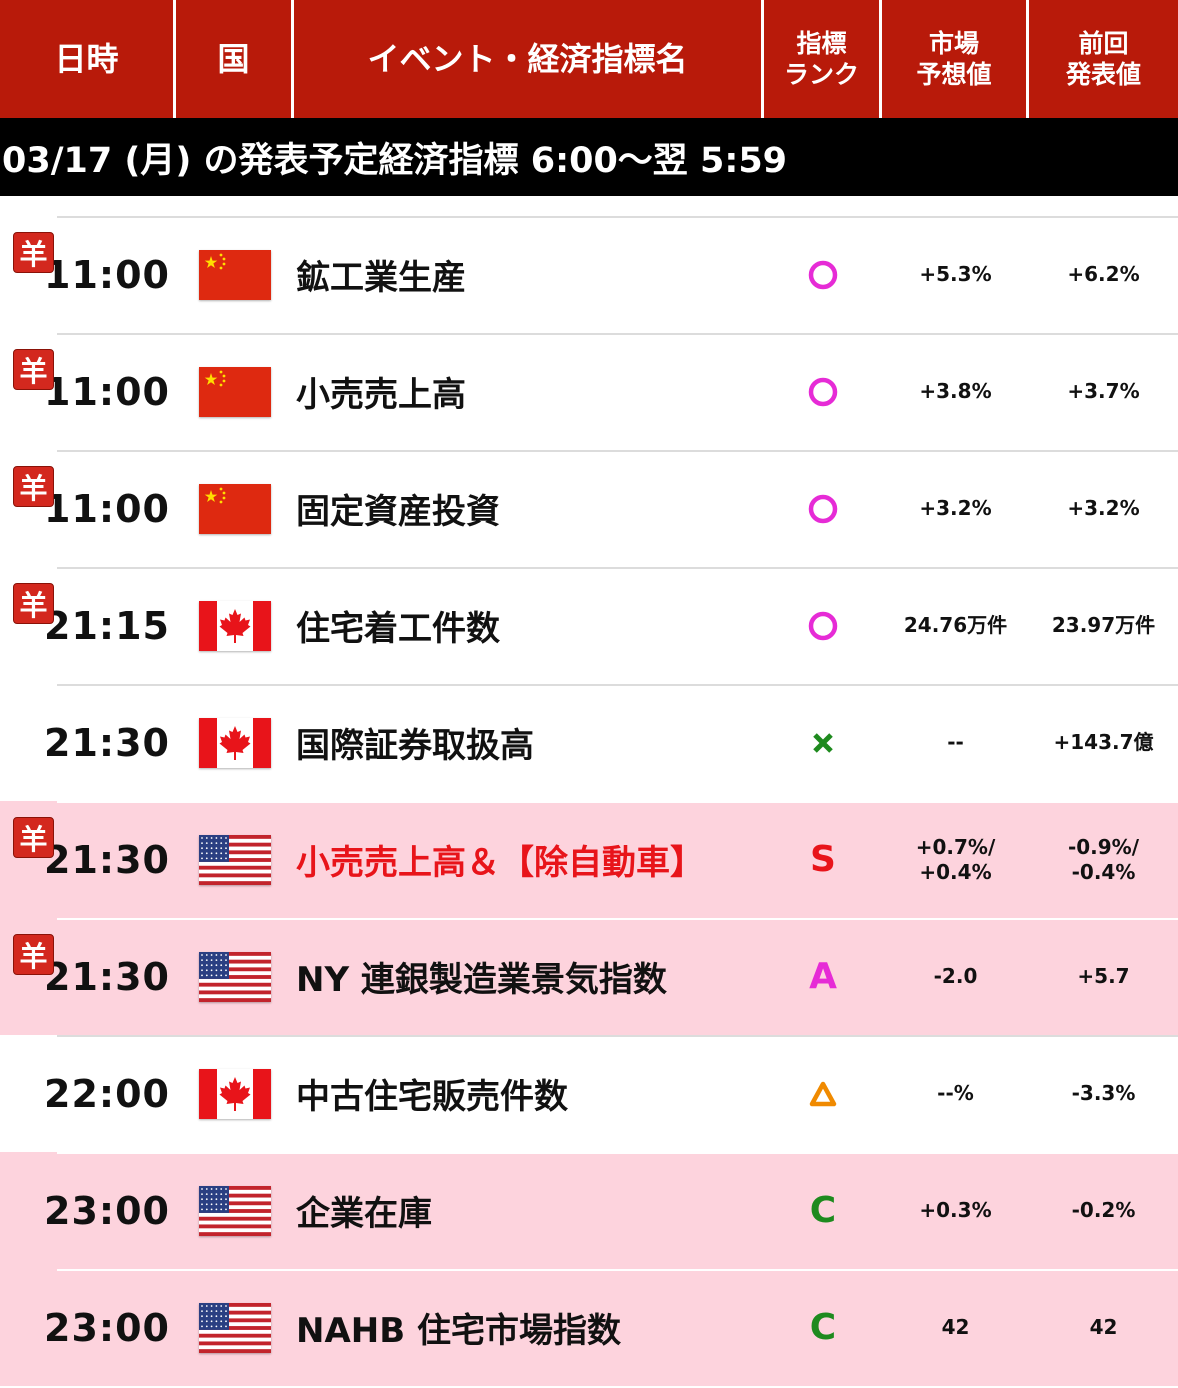  I want to click on header-rank: 指標 ランク, so click(823, 59).